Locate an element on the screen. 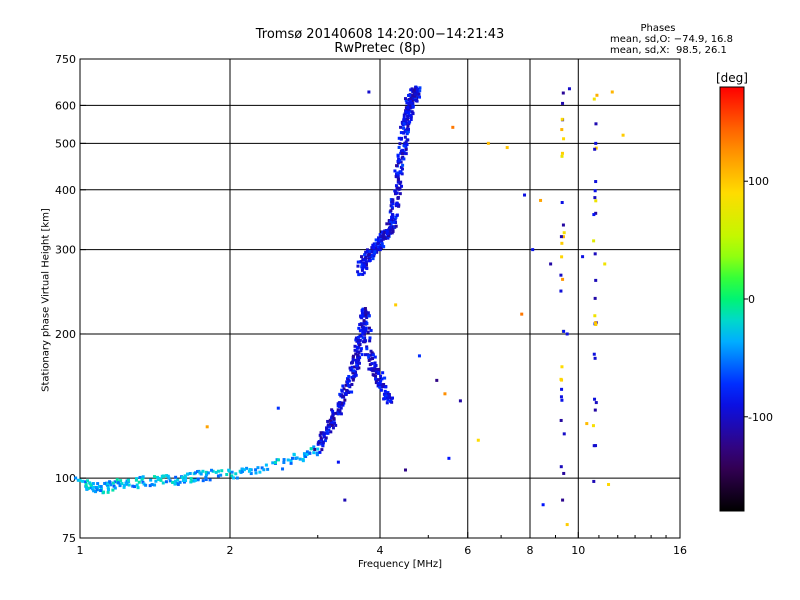 The image size is (800, 600). y-tick-label: 100 is located at coordinates (65, 478).